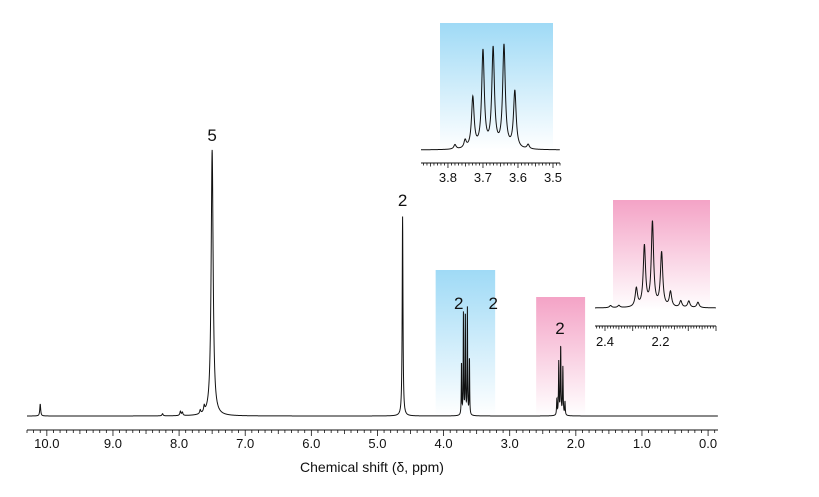 The image size is (819, 497). I want to click on x-tick-label: 7.0, so click(245, 443).